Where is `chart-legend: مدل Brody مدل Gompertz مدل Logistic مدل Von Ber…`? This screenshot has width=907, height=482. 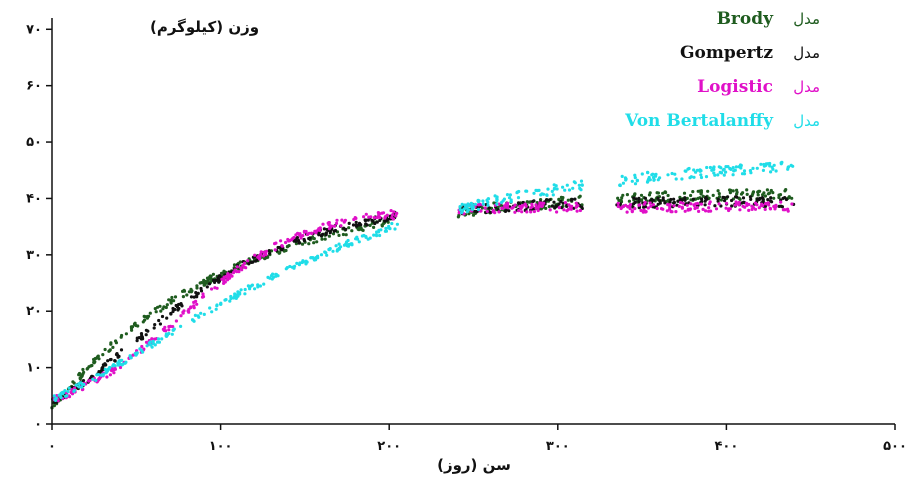 chart-legend: مدل Brody مدل Gompertz مدل Logistic مدل Von Ber… is located at coordinates (722, 70).